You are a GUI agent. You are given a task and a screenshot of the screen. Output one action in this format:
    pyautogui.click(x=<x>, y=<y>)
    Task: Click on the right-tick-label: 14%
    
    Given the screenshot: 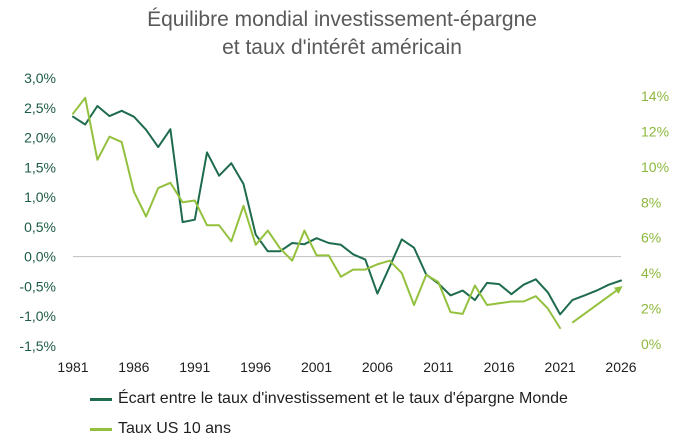 What is the action you would take?
    pyautogui.click(x=655, y=96)
    